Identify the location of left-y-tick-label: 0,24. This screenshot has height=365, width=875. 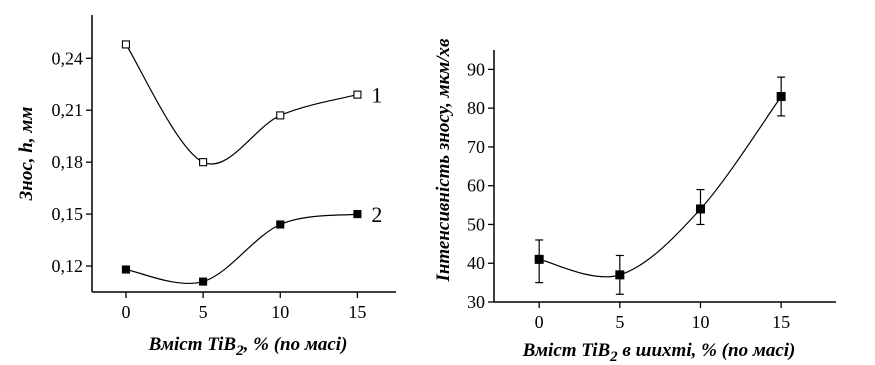
(68, 58).